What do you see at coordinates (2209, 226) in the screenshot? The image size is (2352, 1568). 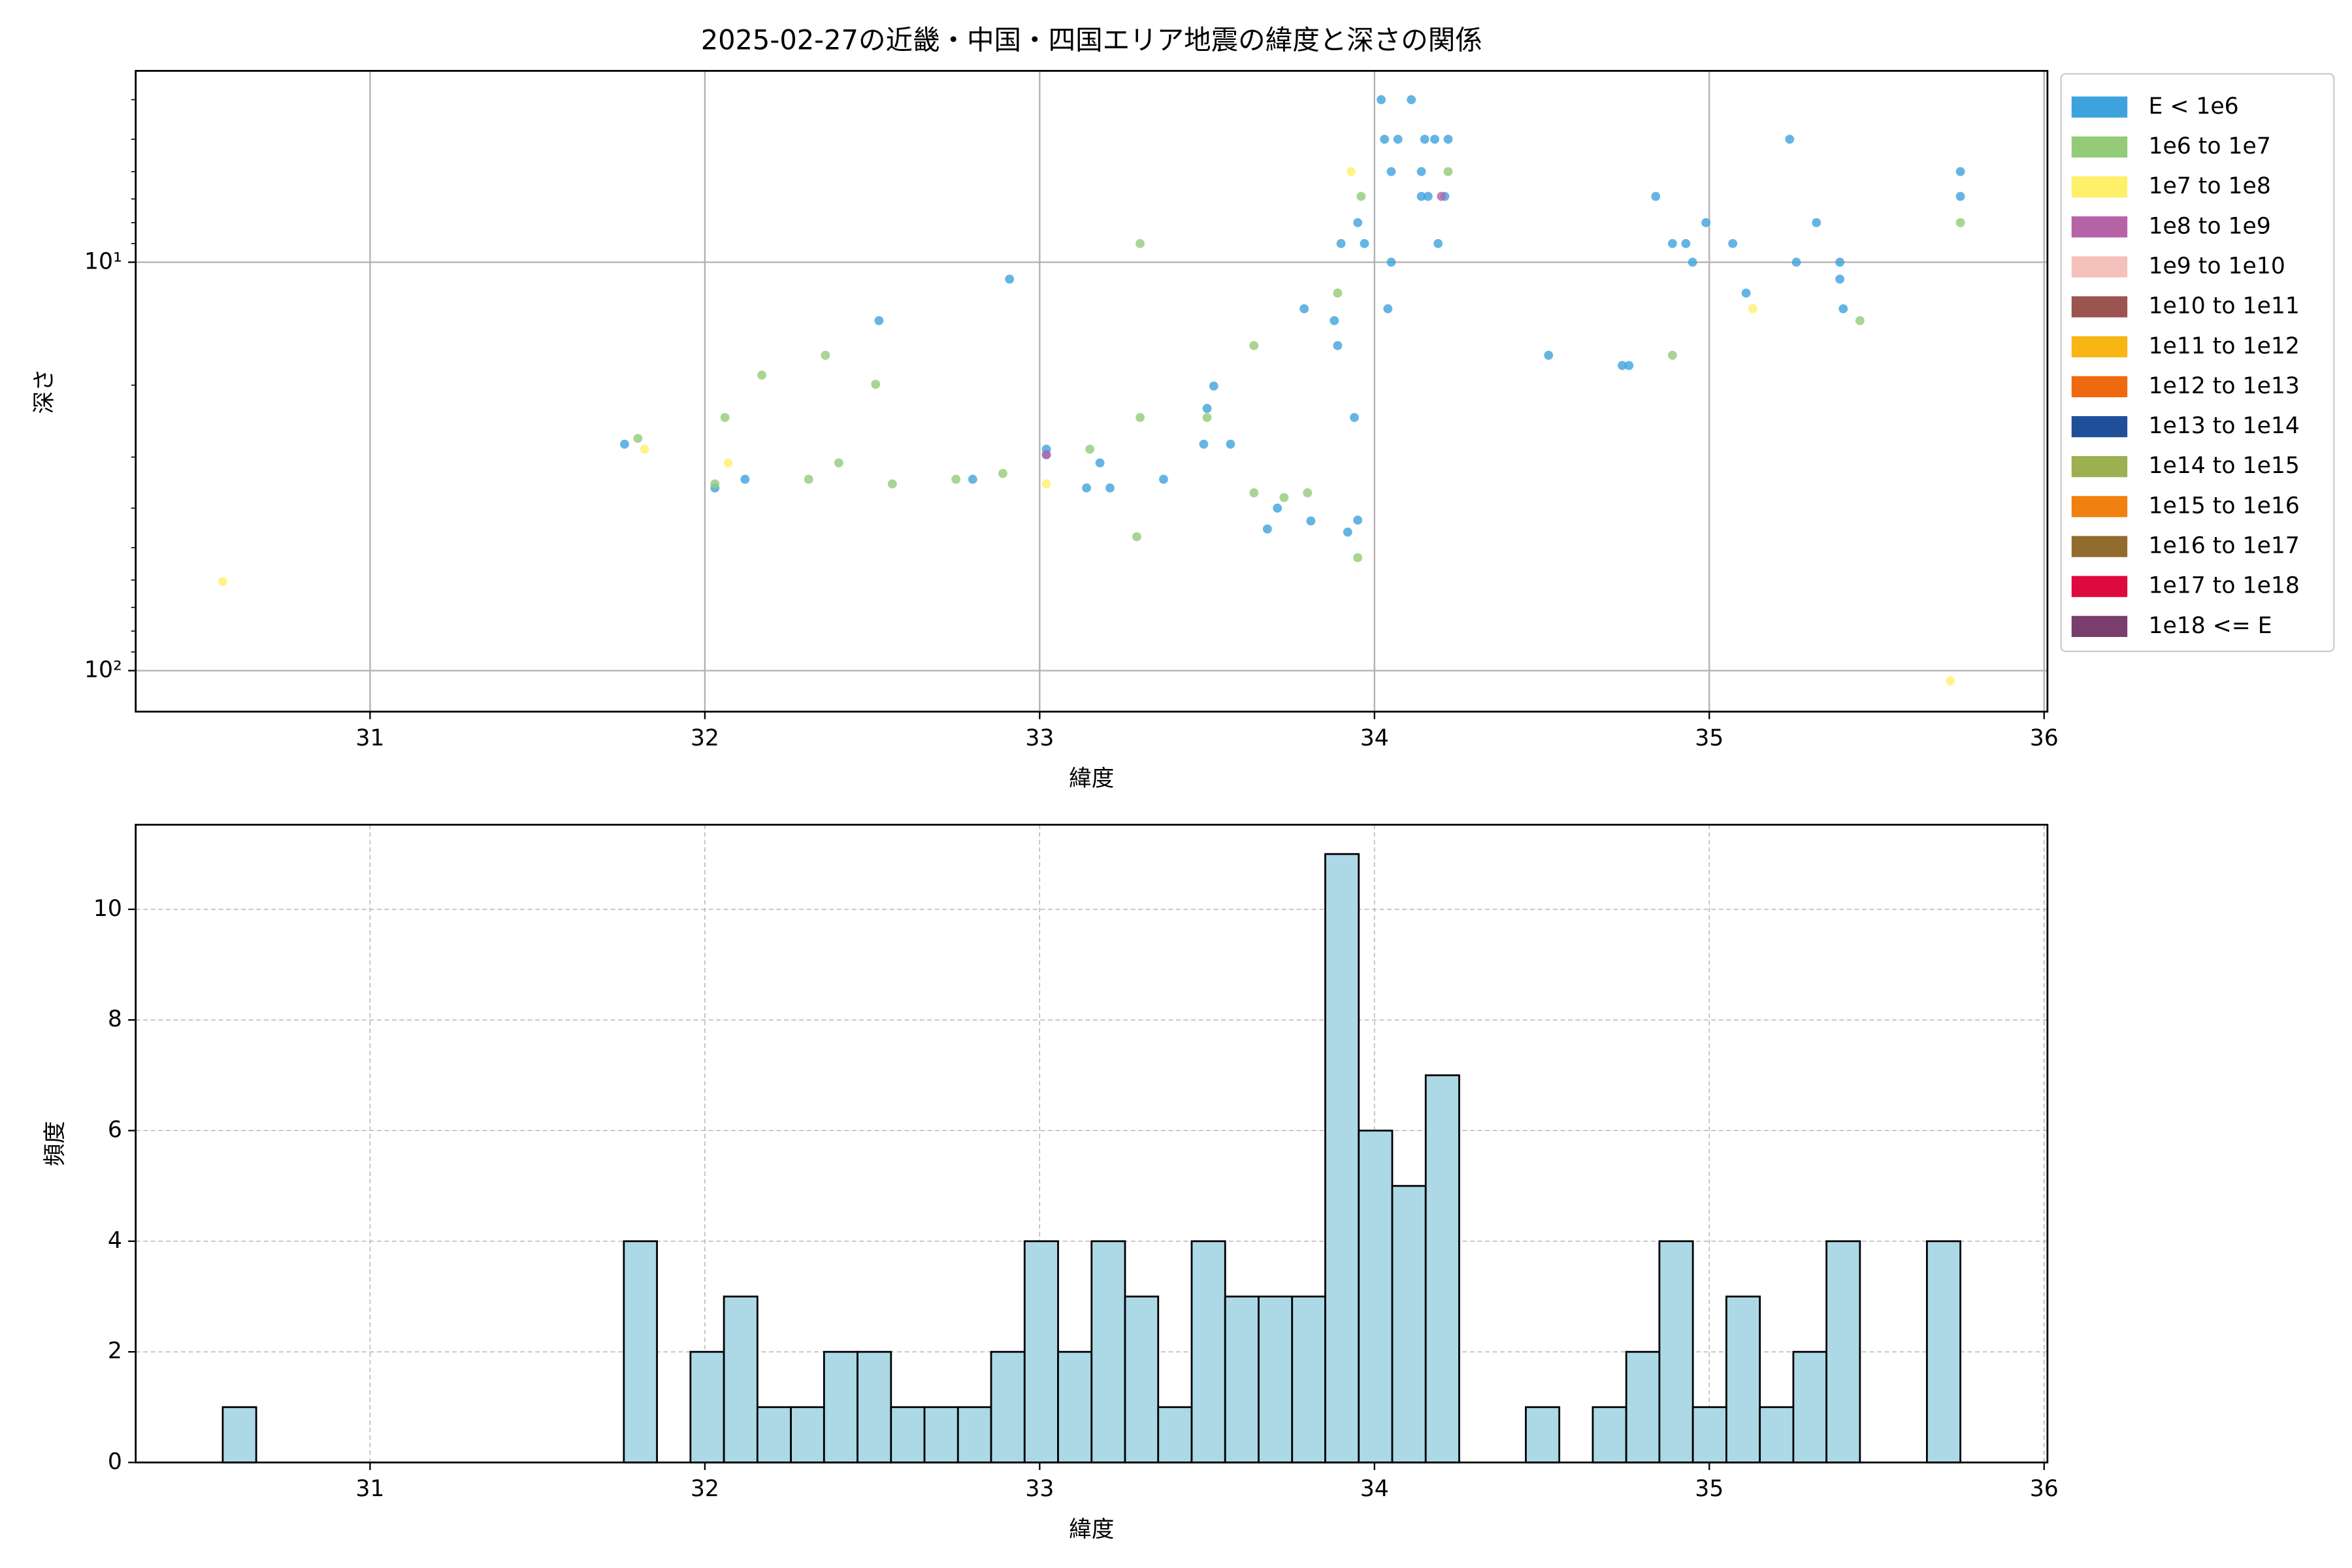 I see `legend-label: 1e8 to 1e9` at bounding box center [2209, 226].